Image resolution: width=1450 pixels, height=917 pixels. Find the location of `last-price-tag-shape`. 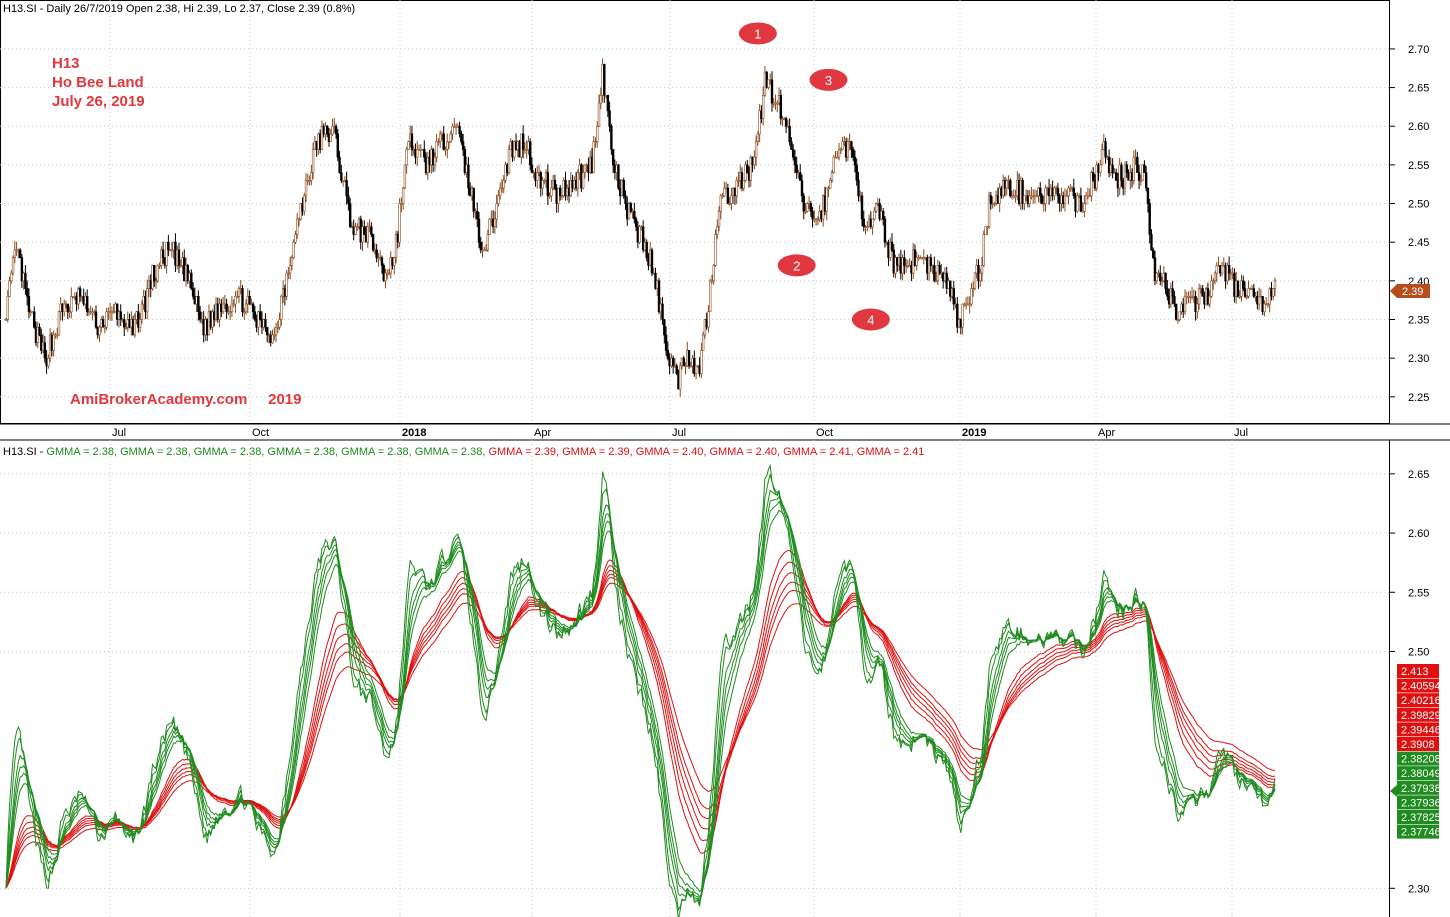

last-price-tag-shape is located at coordinates (1410, 291).